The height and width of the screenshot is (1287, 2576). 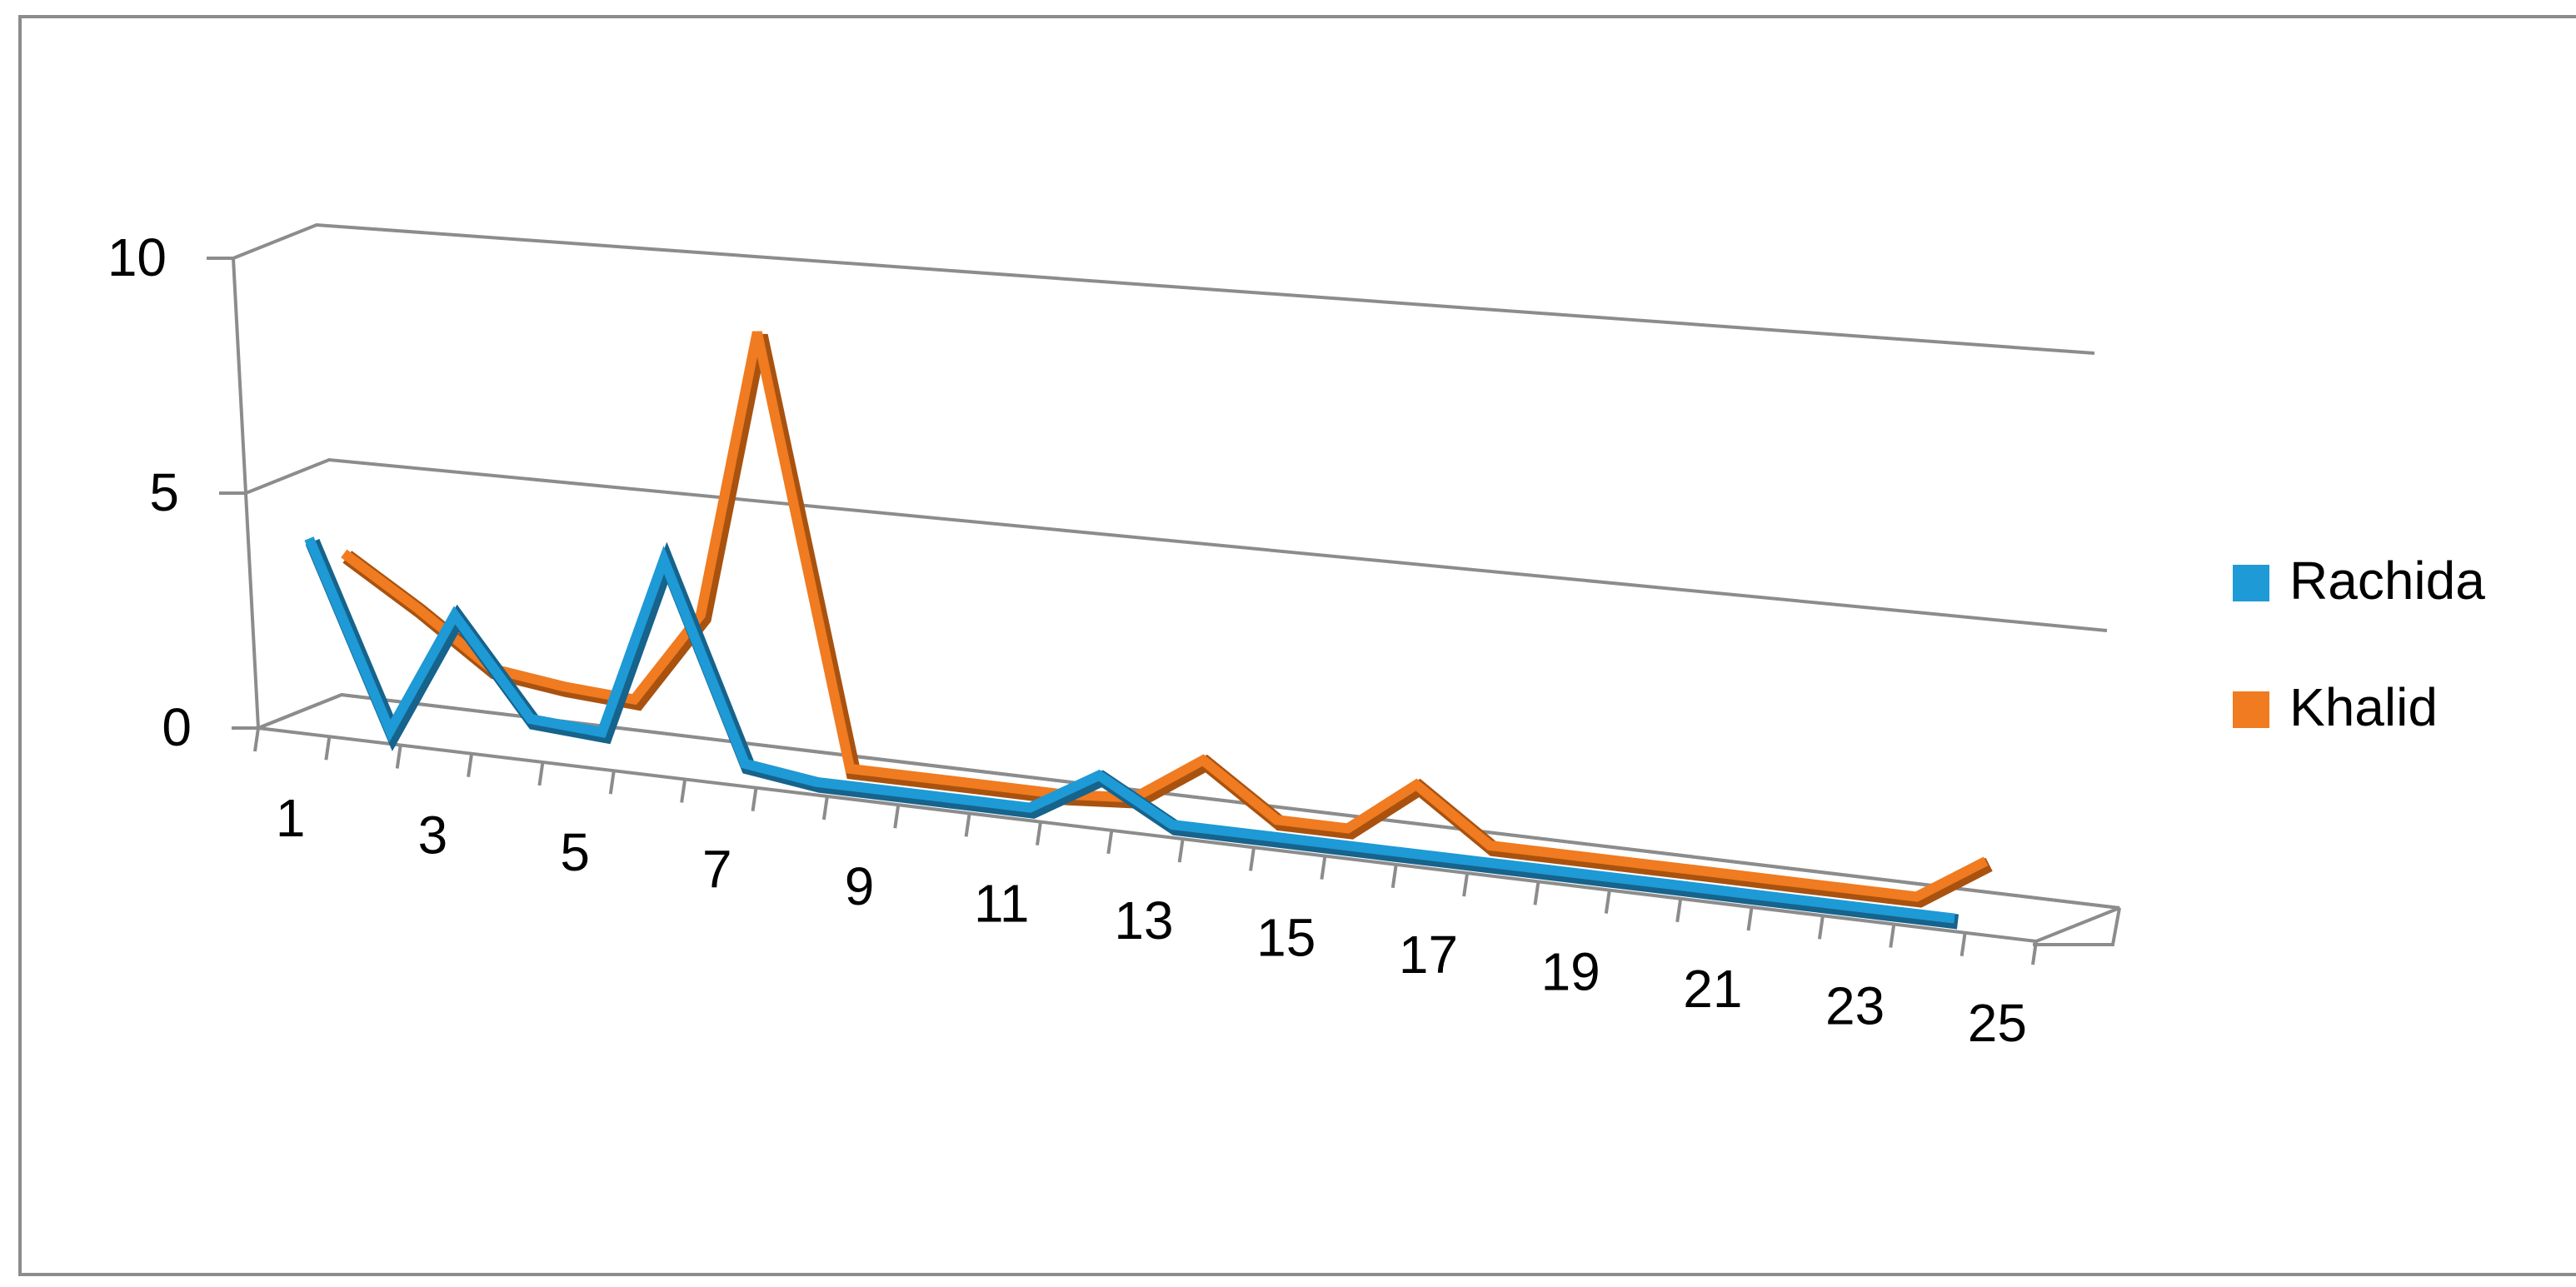 I want to click on y-tick-label: 0, so click(x=177, y=727).